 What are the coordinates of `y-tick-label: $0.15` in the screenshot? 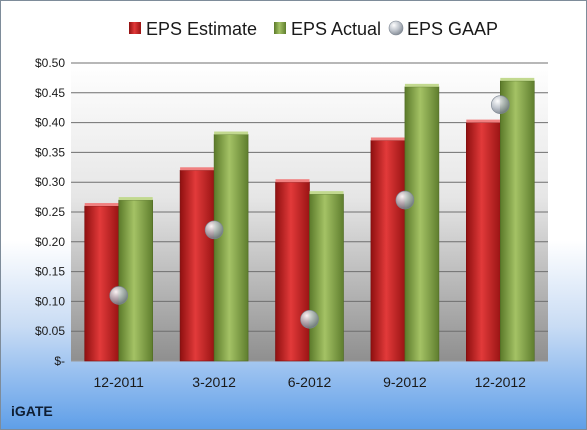 It's located at (50, 272).